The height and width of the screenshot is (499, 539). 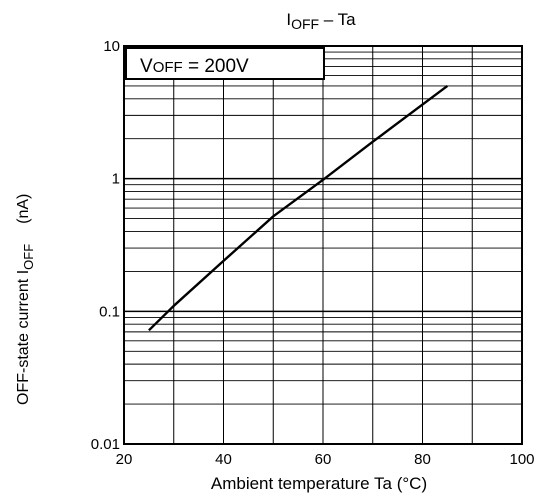 I want to click on annotation-subscript: OFF, so click(x=168, y=67).